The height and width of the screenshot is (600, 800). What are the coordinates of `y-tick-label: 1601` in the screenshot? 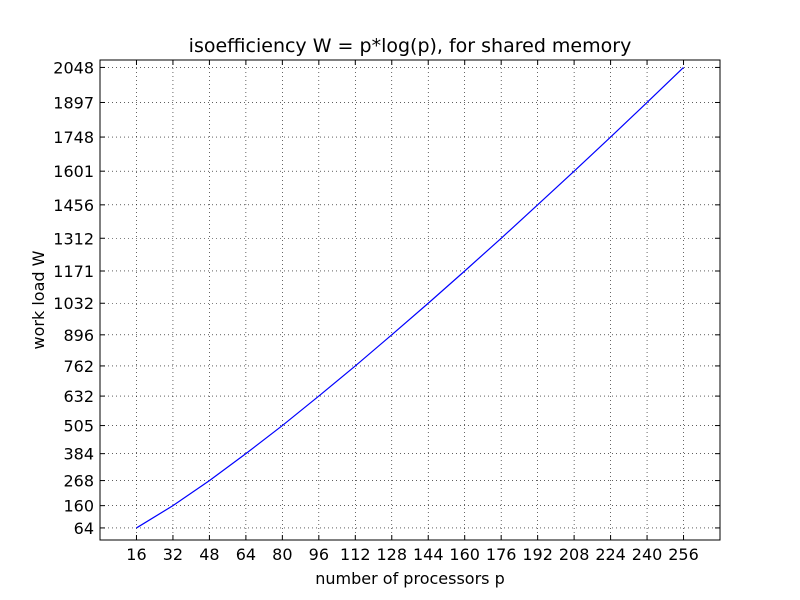 It's located at (73, 171).